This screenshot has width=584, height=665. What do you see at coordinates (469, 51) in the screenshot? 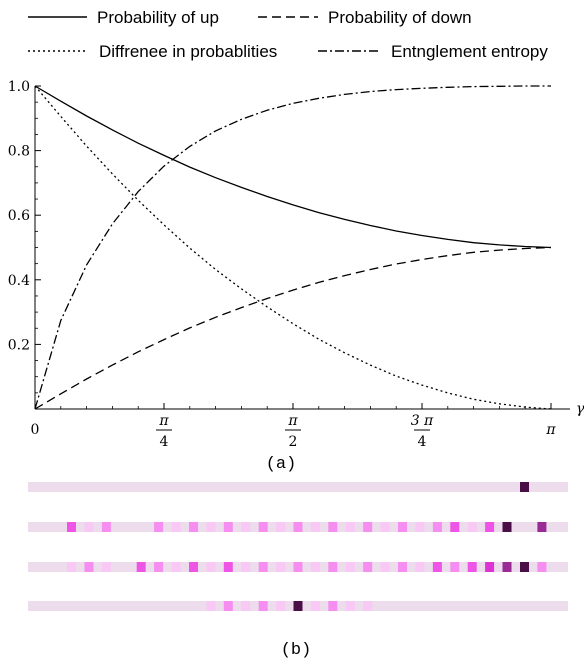
I see `legend-label-entropy: Entnglement entropy` at bounding box center [469, 51].